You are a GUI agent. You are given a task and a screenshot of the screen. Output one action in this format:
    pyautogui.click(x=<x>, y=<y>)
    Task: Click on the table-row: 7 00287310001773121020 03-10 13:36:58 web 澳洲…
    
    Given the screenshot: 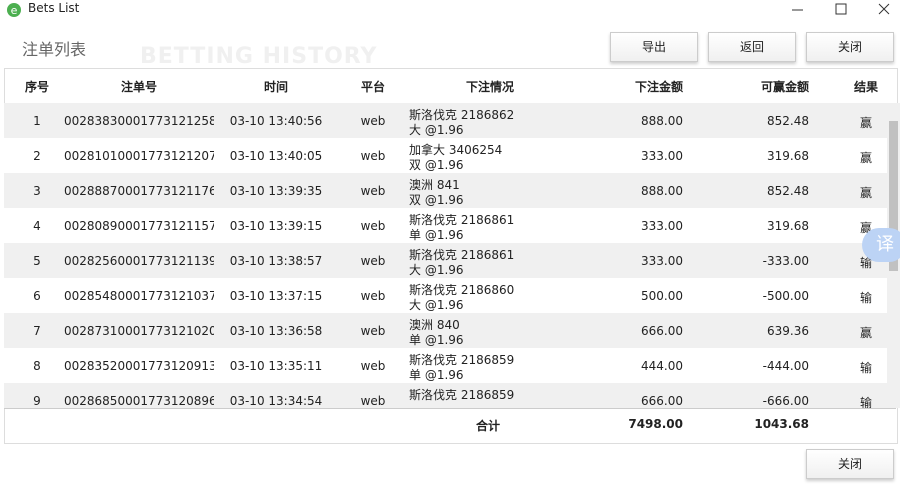 What is the action you would take?
    pyautogui.click(x=445, y=330)
    